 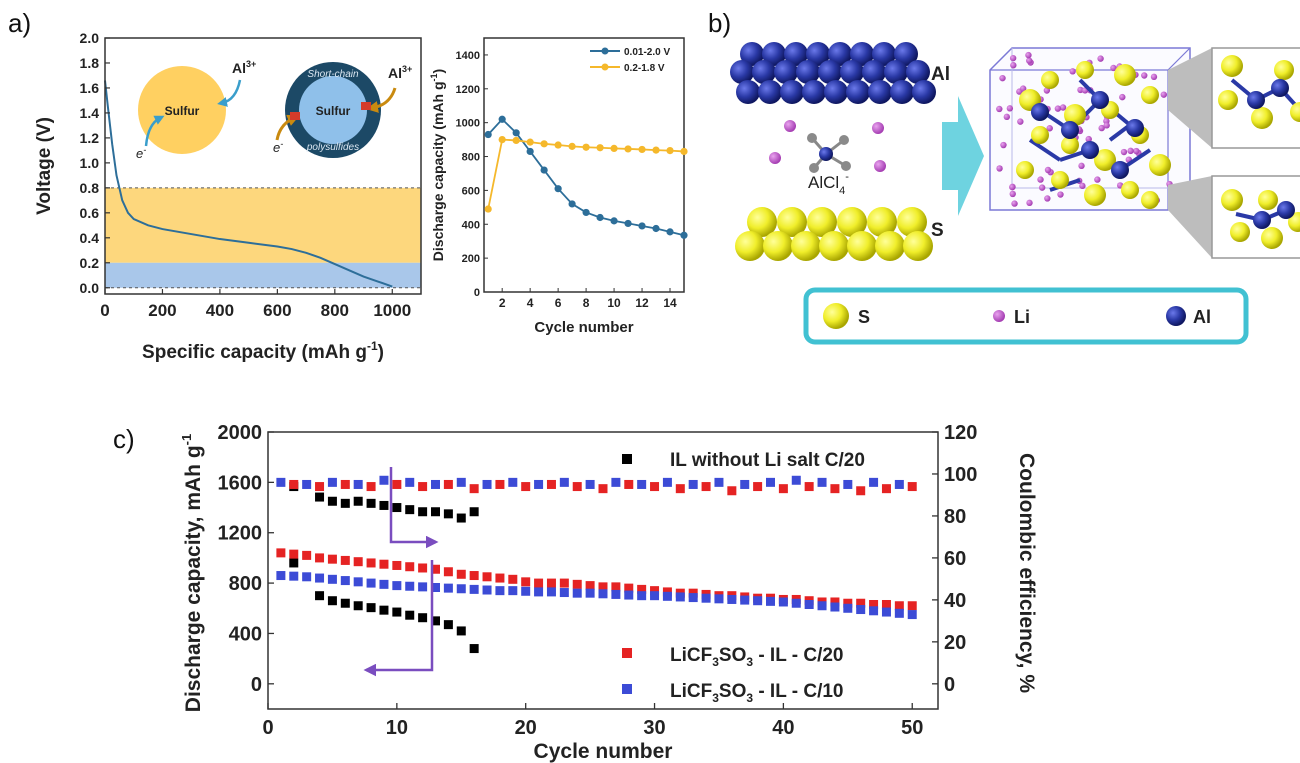 I want to click on legend-label: LiCF3SO3 - IL - C/20, so click(x=757, y=657).